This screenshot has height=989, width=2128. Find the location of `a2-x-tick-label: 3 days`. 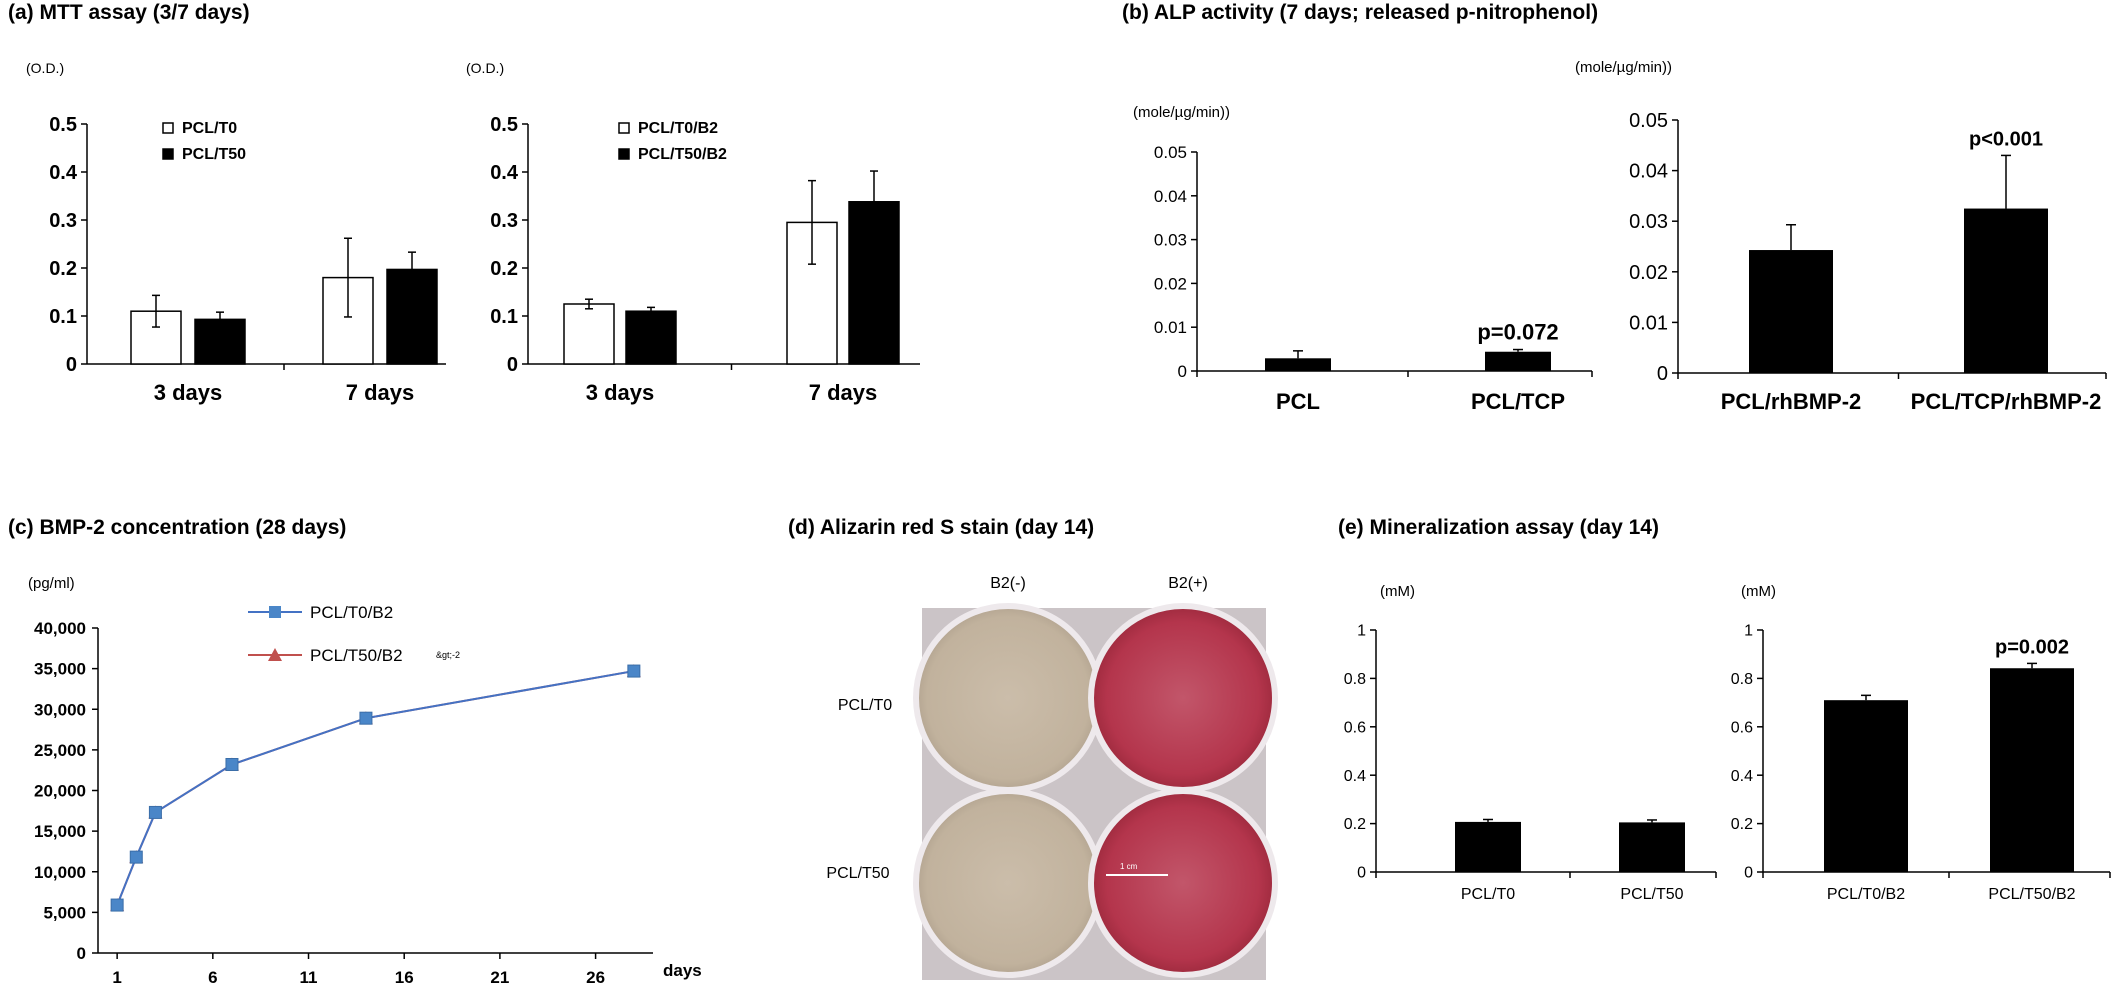

a2-x-tick-label: 3 days is located at coordinates (620, 392).